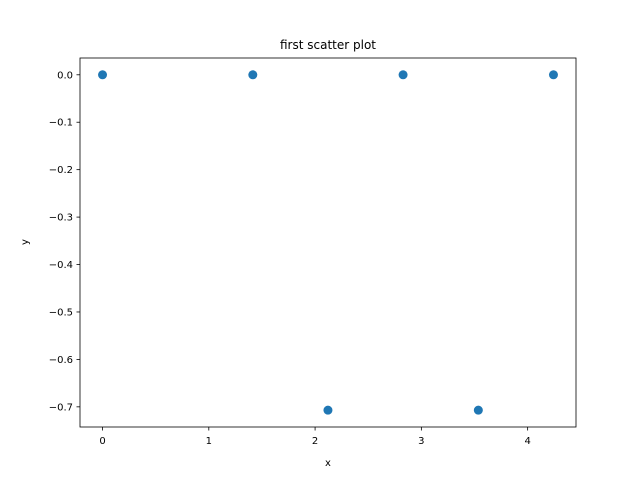 The image size is (640, 480). I want to click on y-axis-ticks: 0.0 −0.1 −0.2 −0.3 −0.4 −0.5 −0.6 −0.7, so click(64, 241).